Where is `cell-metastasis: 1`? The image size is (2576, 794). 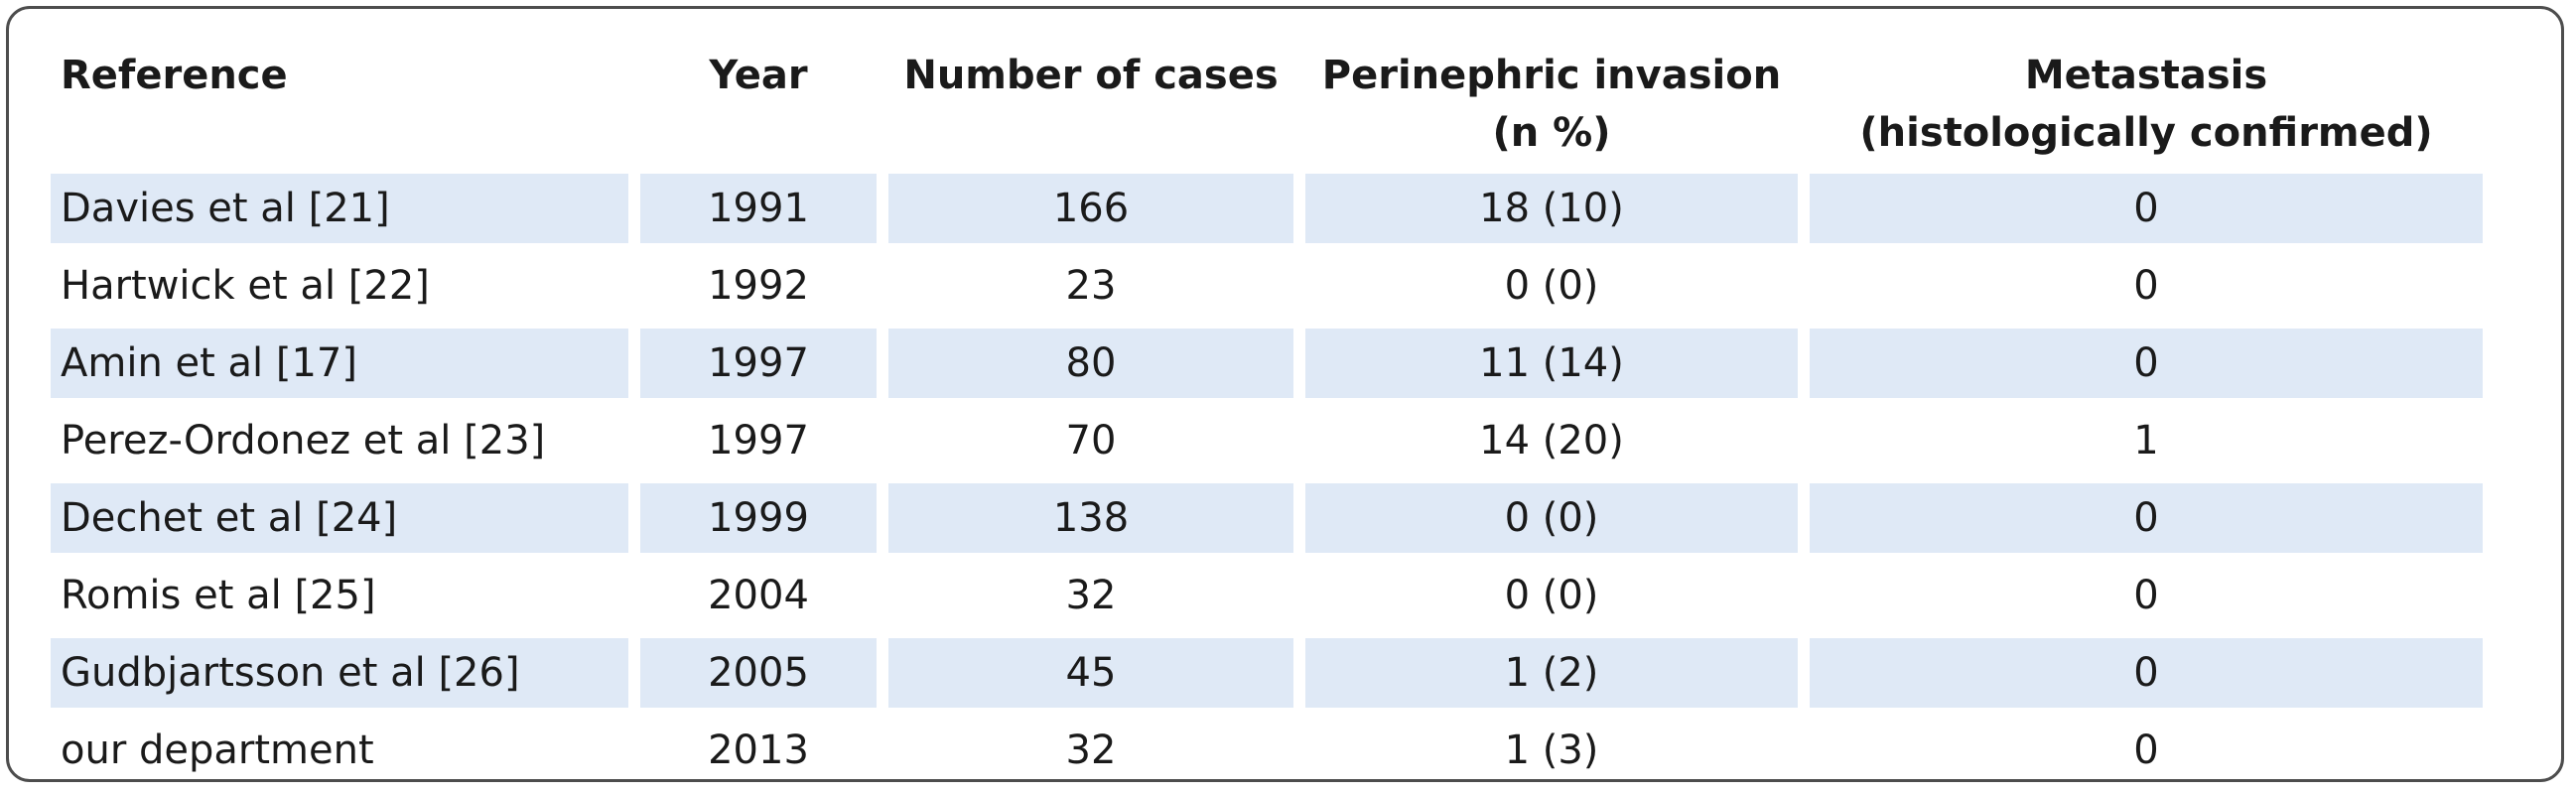
cell-metastasis: 1 is located at coordinates (2146, 441).